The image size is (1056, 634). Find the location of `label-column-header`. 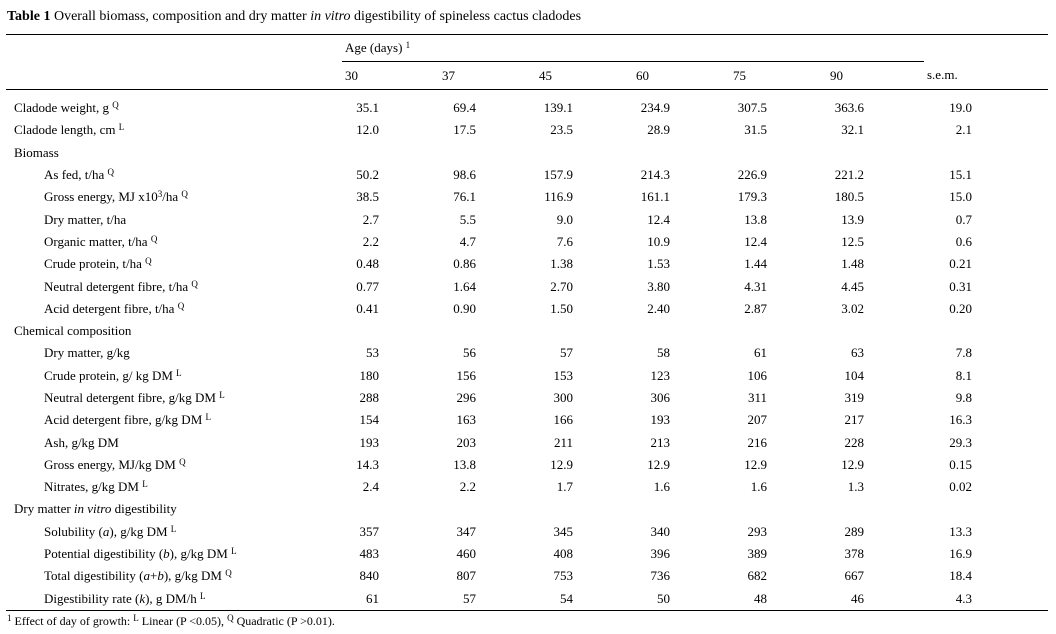

label-column-header is located at coordinates (174, 75).